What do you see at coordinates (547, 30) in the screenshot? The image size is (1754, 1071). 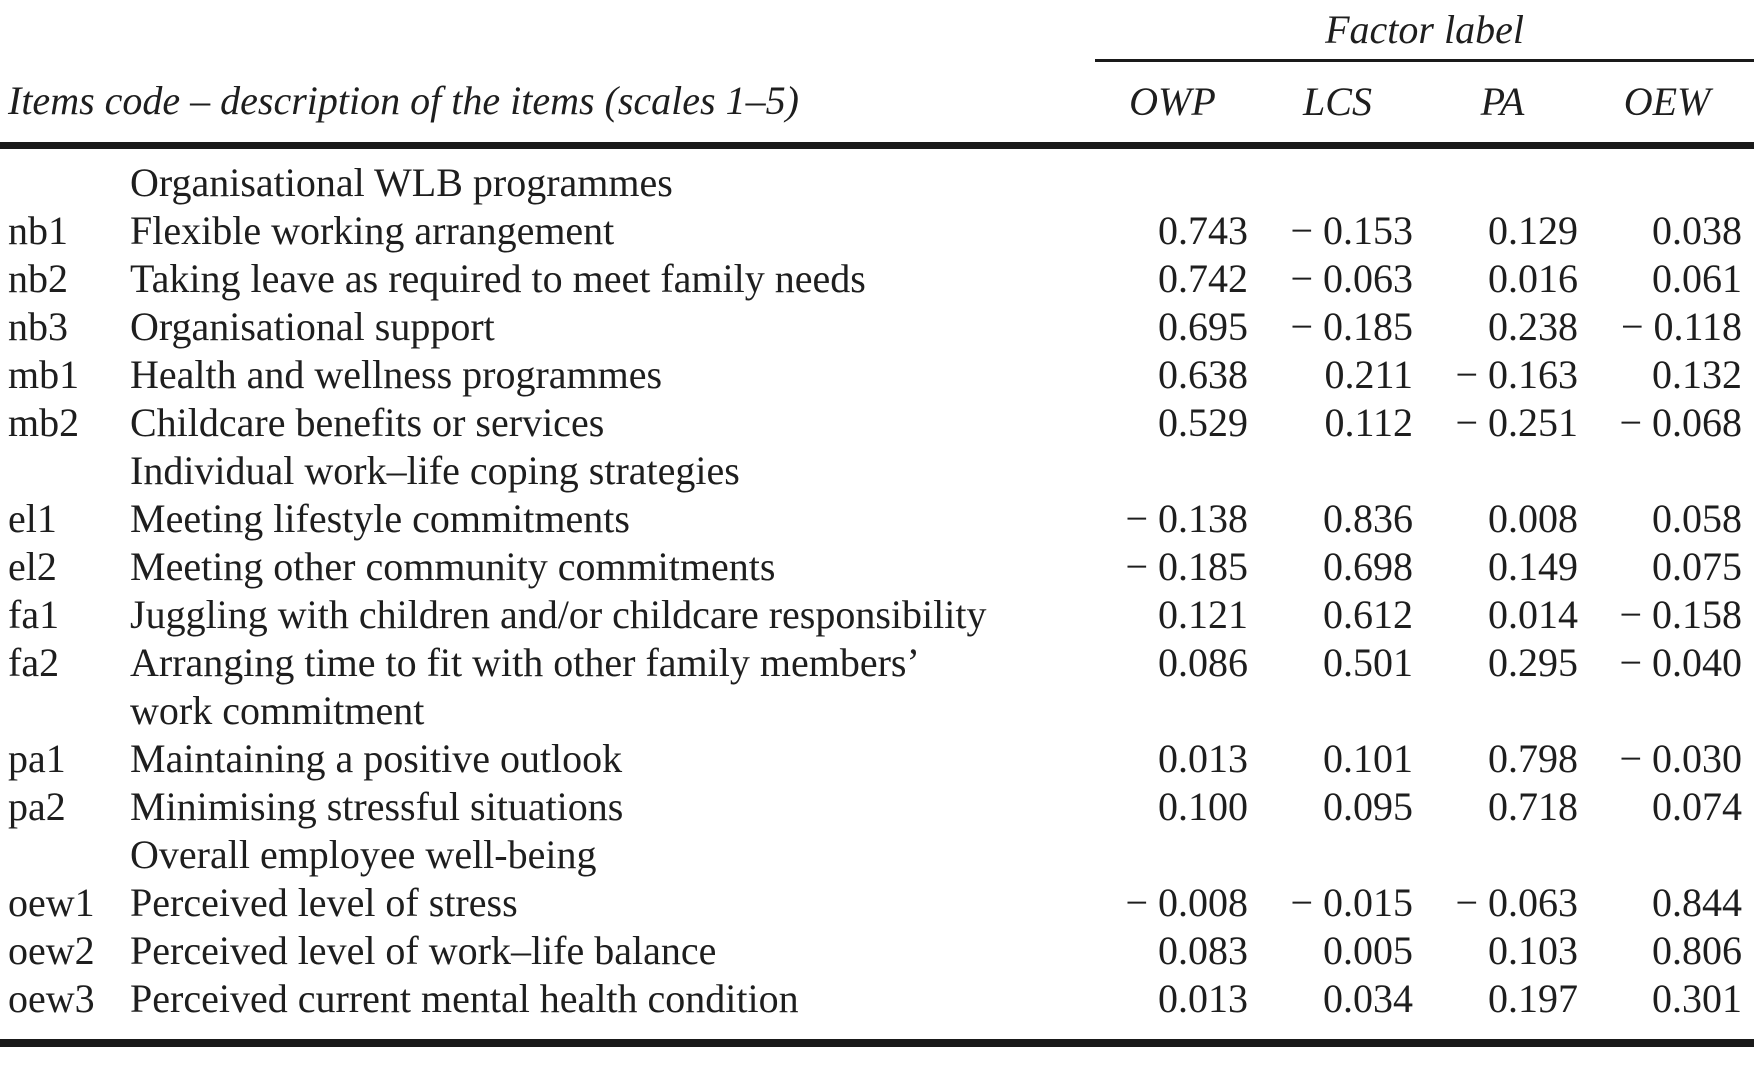 I see `header-spacer` at bounding box center [547, 30].